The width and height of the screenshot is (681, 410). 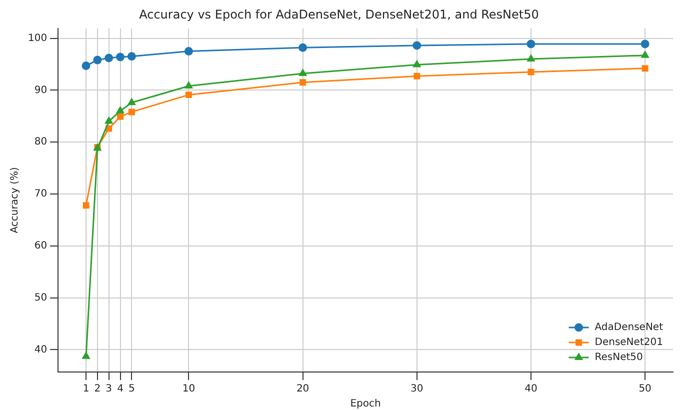 I want to click on x-tick-label: 3, so click(x=109, y=389).